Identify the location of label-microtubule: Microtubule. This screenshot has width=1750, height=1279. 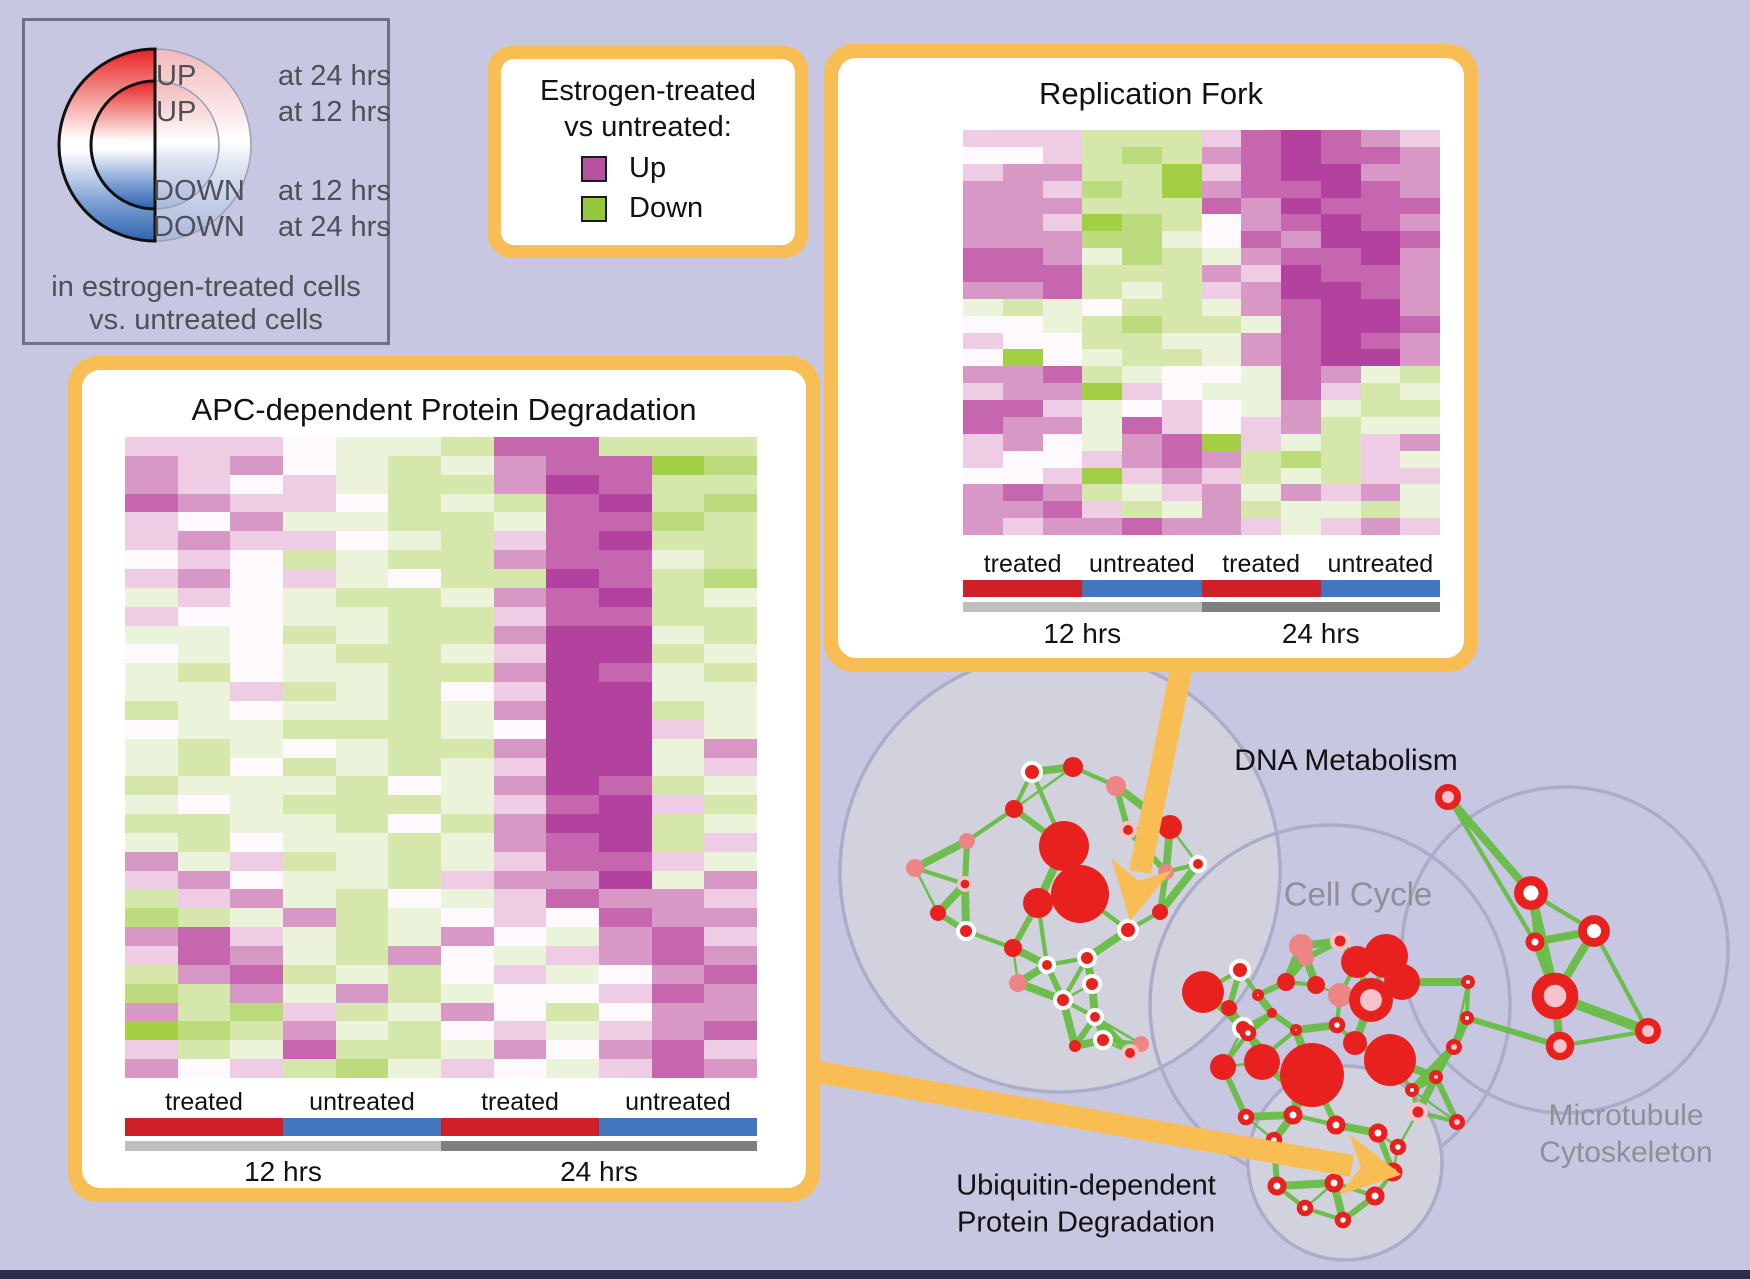
(1625, 1115).